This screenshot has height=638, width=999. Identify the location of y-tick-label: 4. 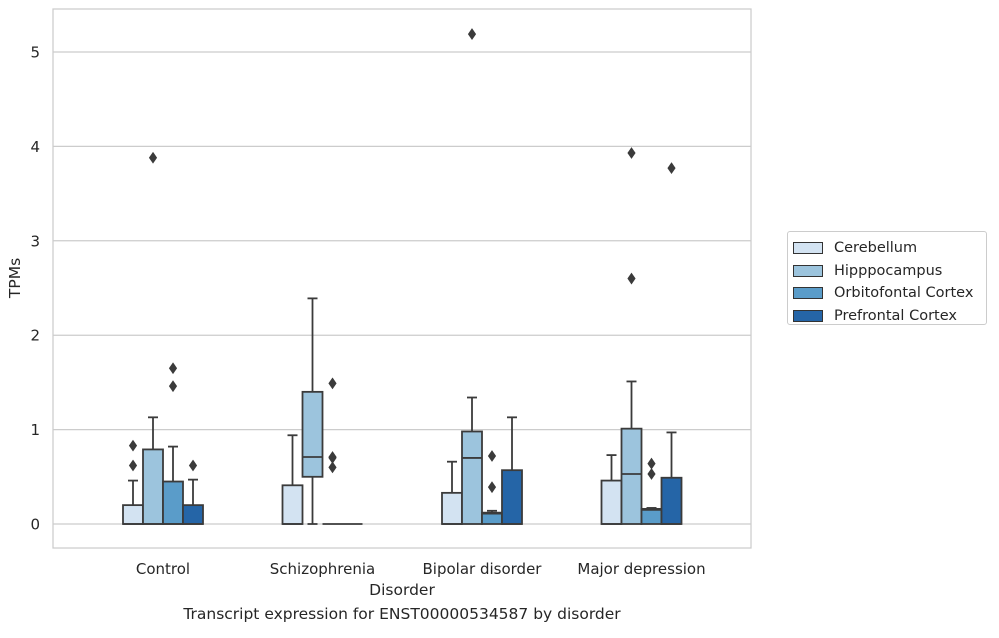
(35, 147).